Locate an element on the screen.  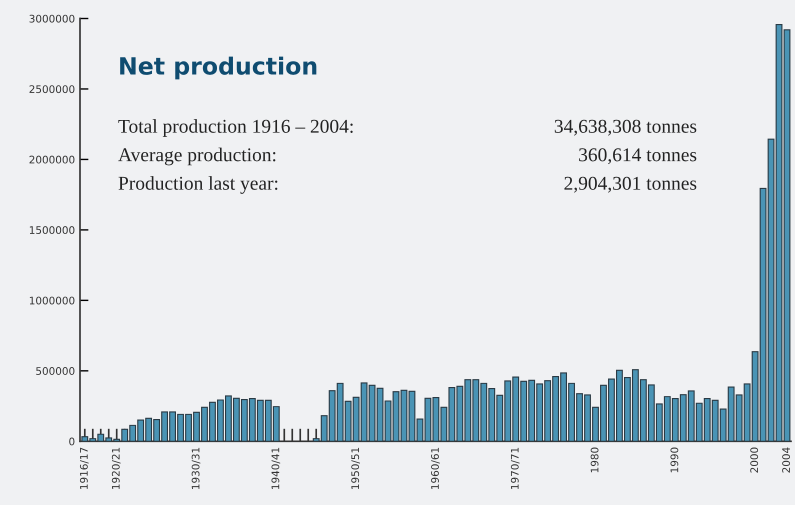
annotation: Total production 1916 – 2004: is located at coordinates (235, 128).